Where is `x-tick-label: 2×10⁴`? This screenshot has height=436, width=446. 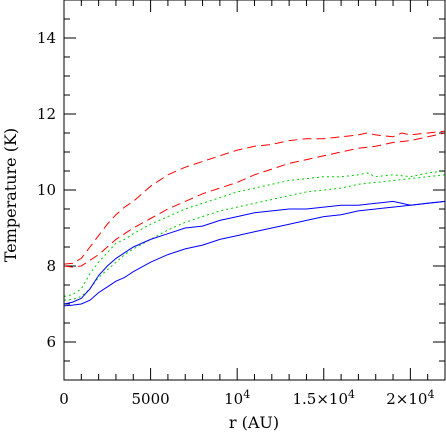 x-tick-label: 2×10⁴ is located at coordinates (410, 398).